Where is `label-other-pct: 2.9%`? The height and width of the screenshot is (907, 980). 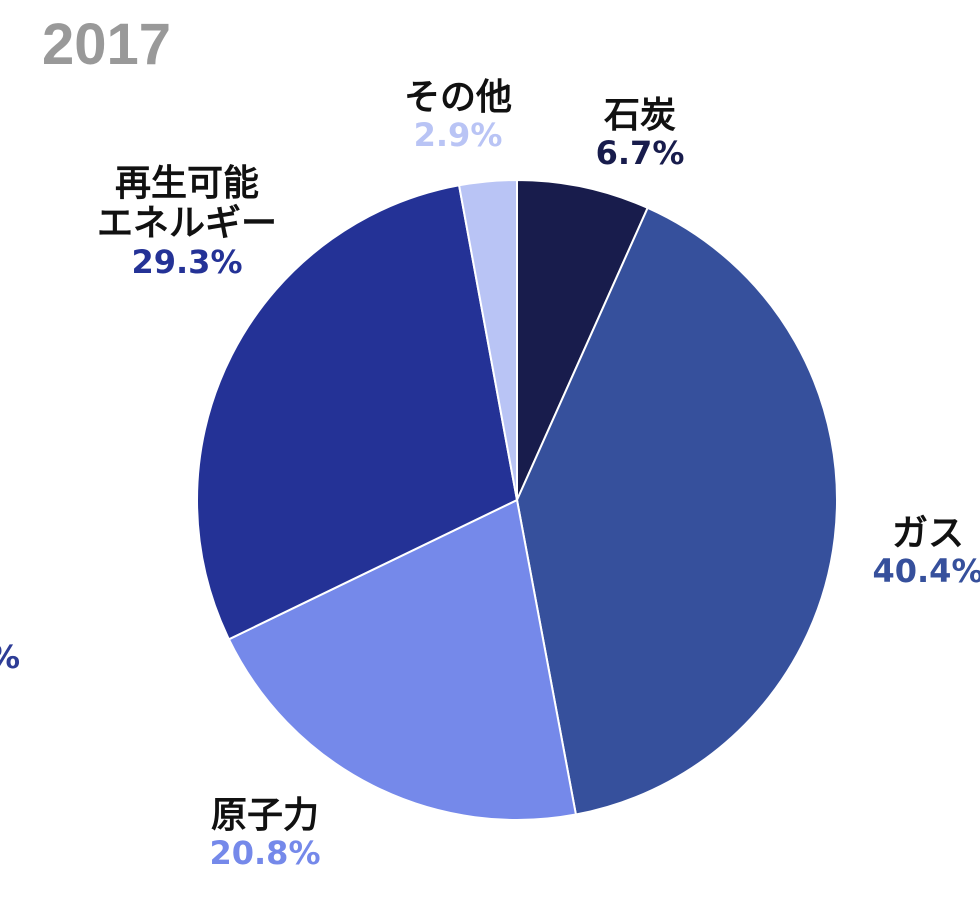
label-other-pct: 2.9% is located at coordinates (458, 135).